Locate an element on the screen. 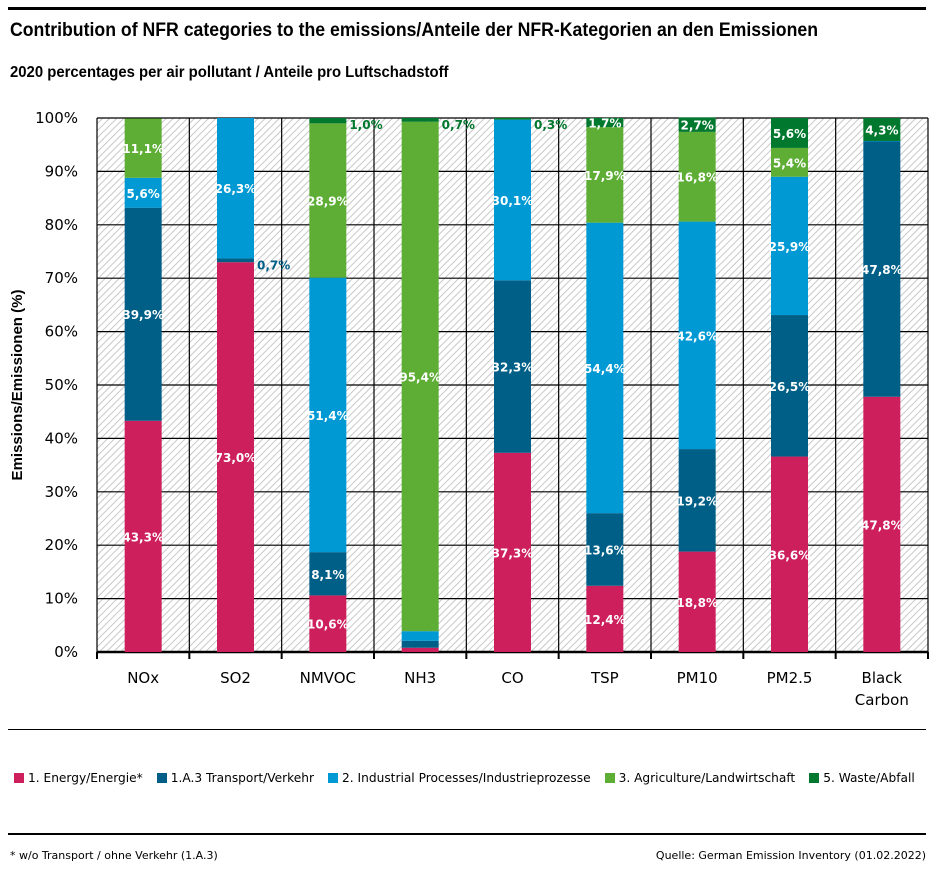 This screenshot has width=943, height=873. data-label: 19,2% is located at coordinates (697, 501).